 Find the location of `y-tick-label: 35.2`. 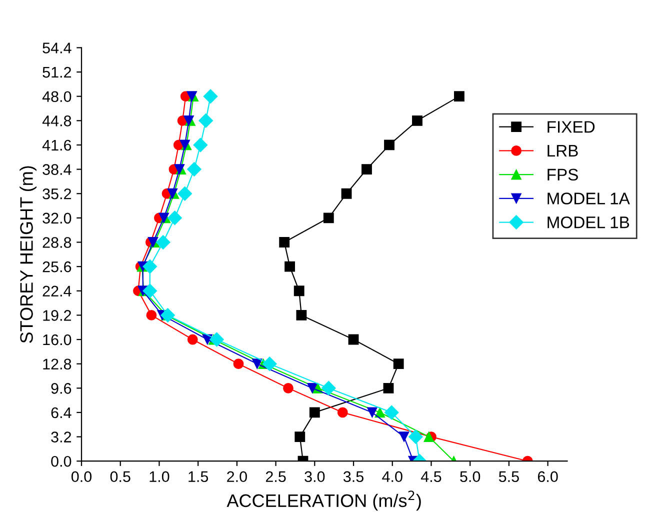

y-tick-label: 35.2 is located at coordinates (57, 194).